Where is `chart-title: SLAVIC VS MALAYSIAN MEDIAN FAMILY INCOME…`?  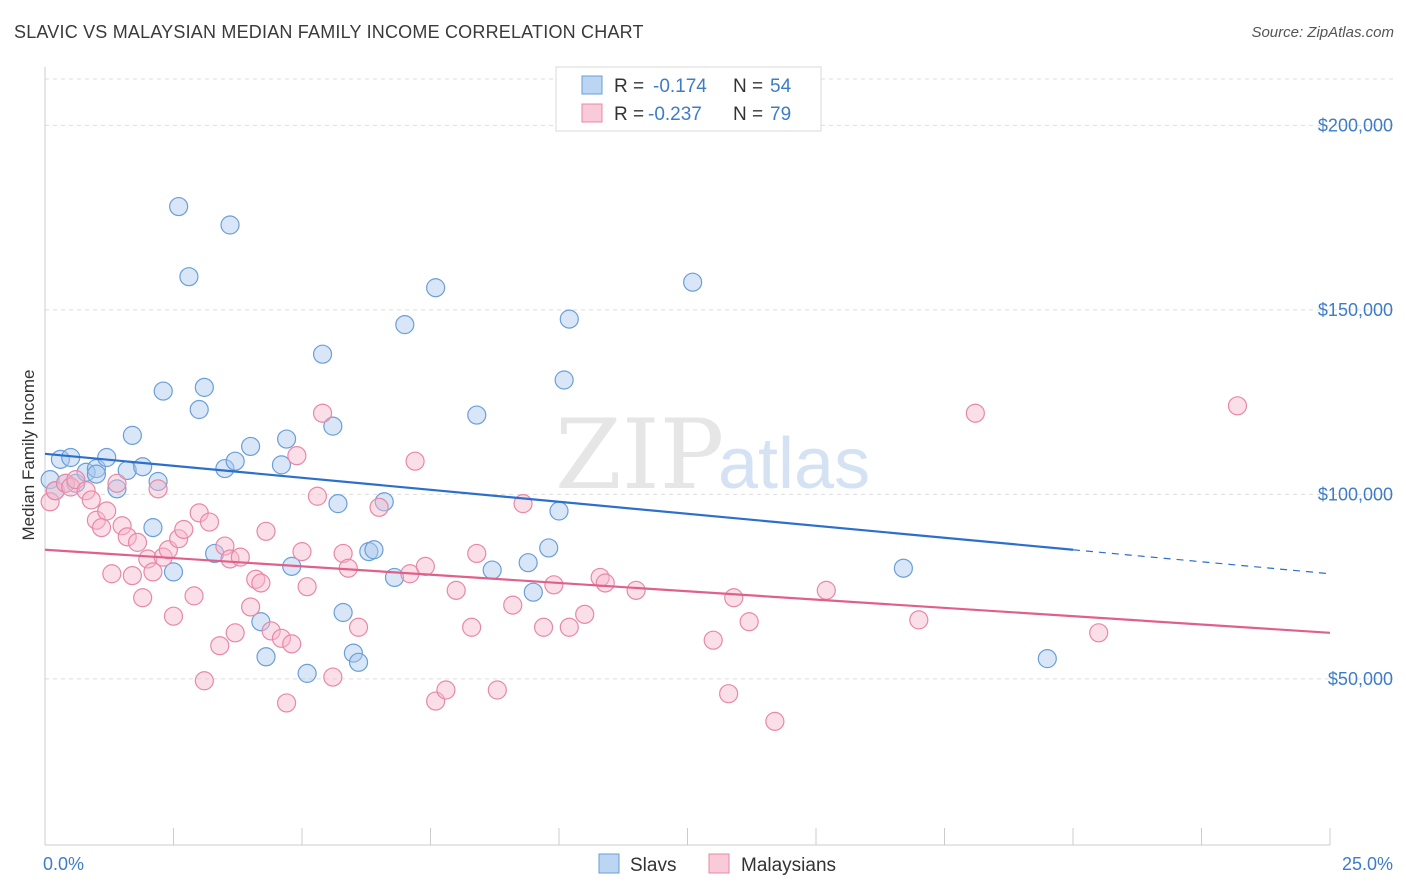
chart-title: SLAVIC VS MALAYSIAN MEDIAN FAMILY INCOME… is located at coordinates (329, 32).